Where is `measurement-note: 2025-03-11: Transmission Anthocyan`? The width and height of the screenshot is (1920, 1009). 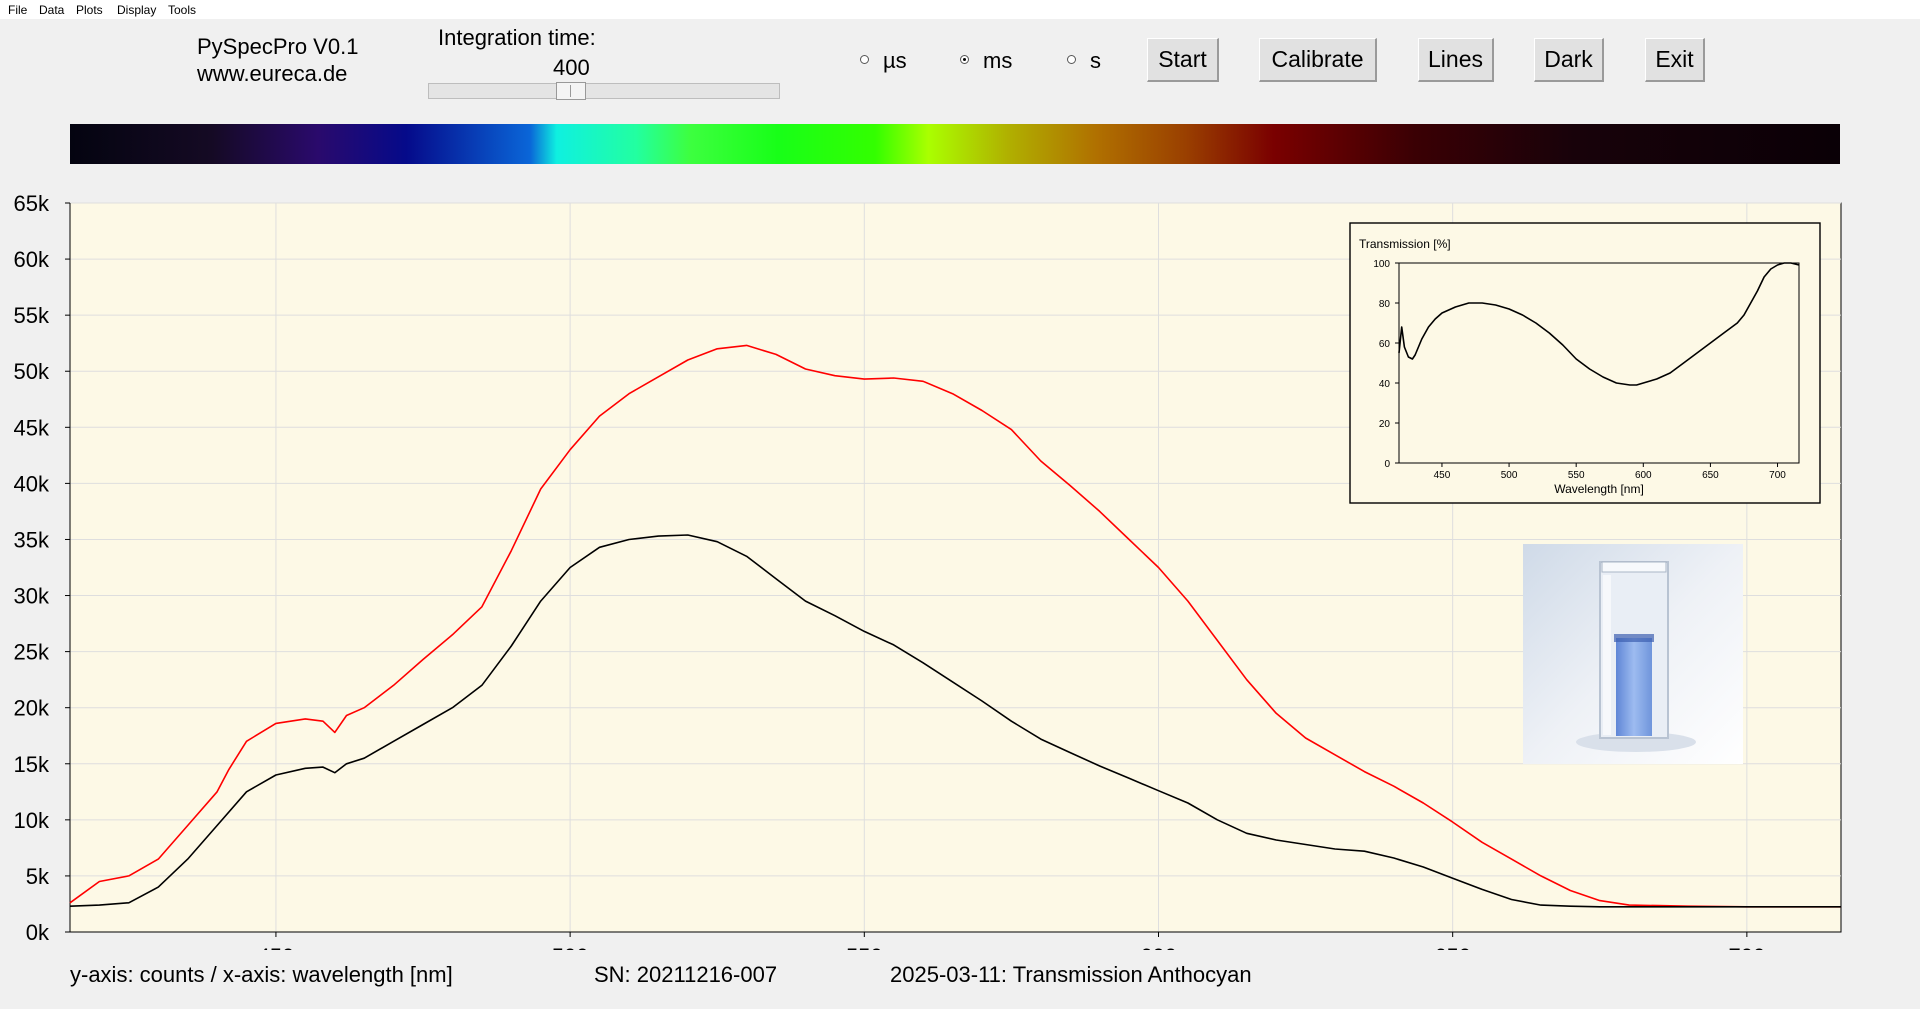
measurement-note: 2025-03-11: Transmission Anthocyan is located at coordinates (1071, 974).